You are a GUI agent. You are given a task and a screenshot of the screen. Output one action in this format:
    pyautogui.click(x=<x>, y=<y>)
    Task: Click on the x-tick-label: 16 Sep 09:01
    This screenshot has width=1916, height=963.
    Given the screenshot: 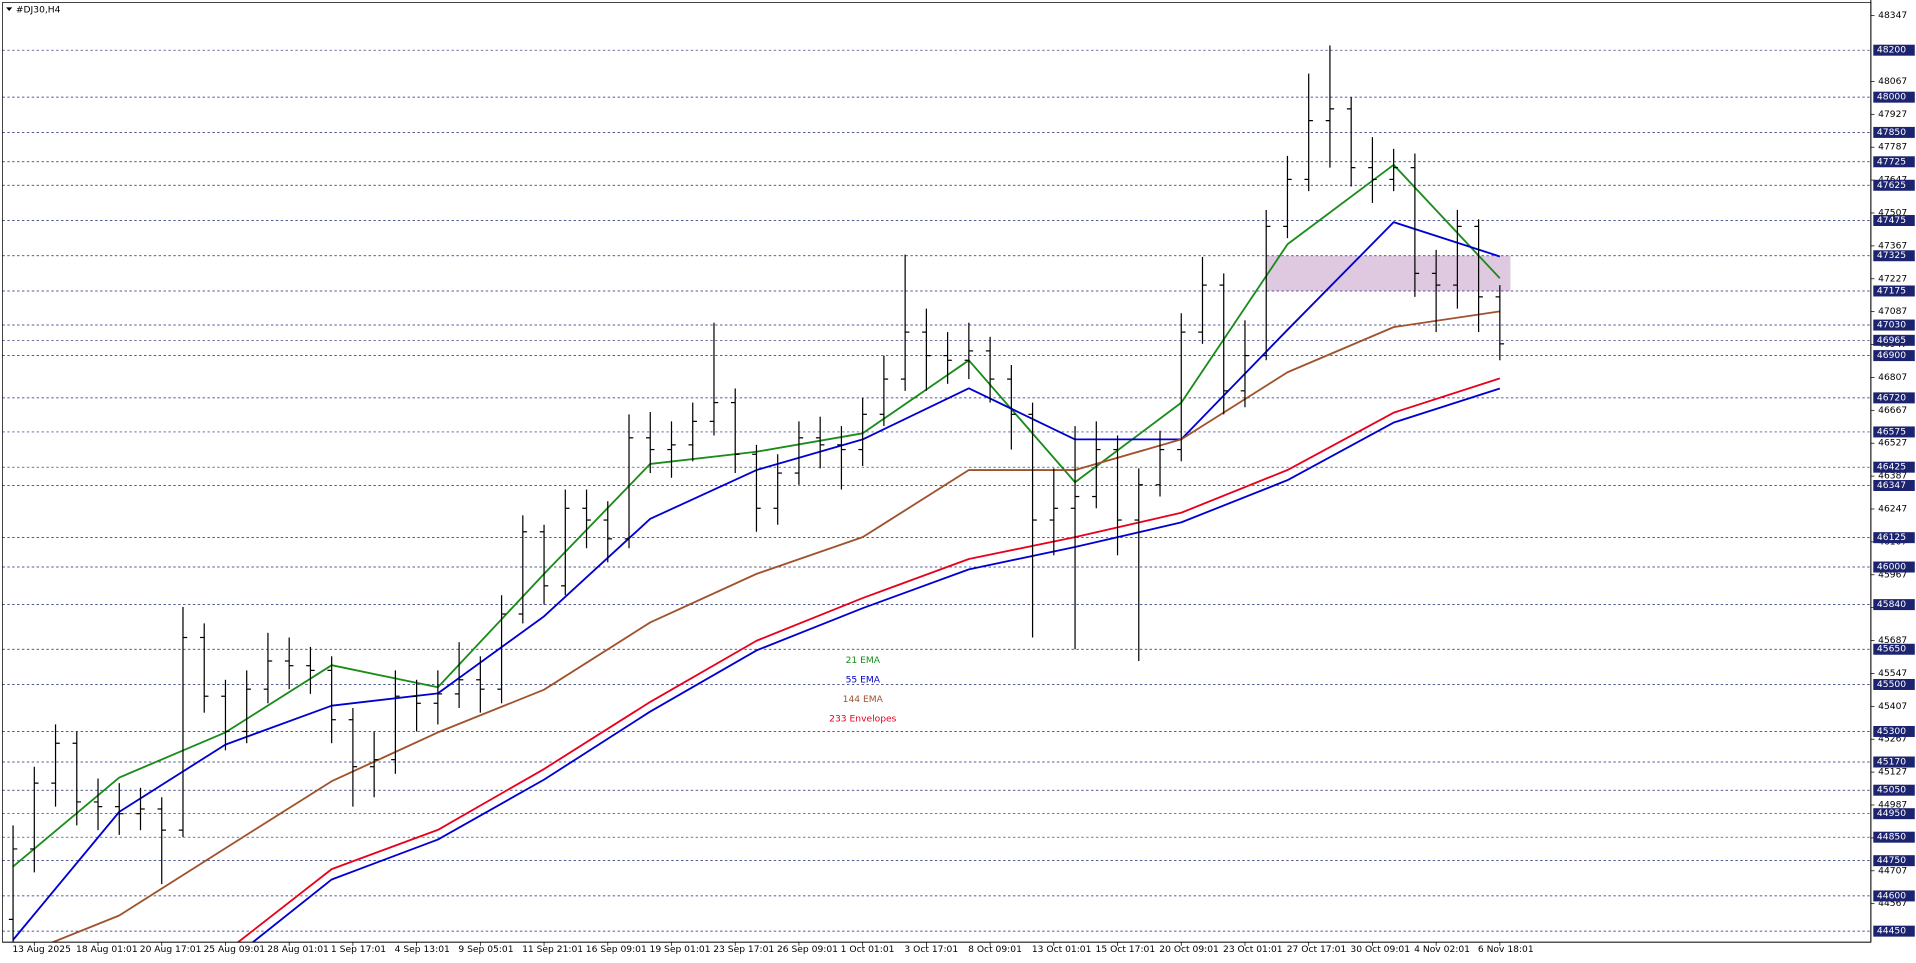 What is the action you would take?
    pyautogui.click(x=616, y=950)
    